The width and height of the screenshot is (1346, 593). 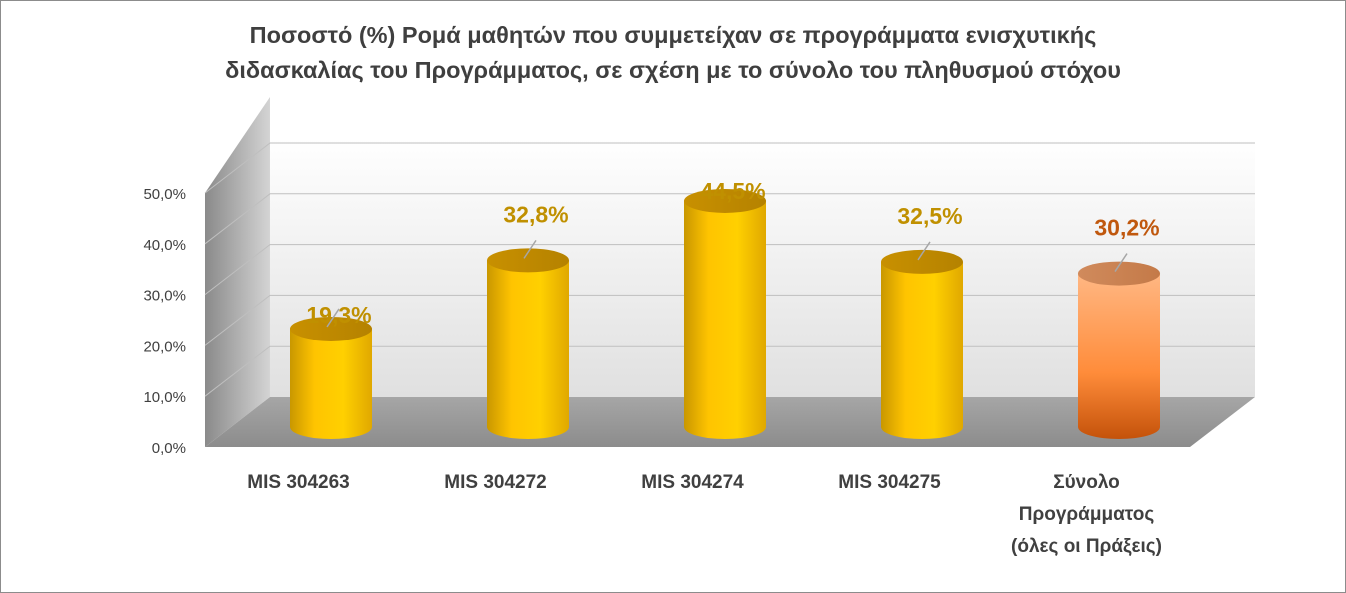 What do you see at coordinates (1086, 482) in the screenshot?
I see `category-label: Σύνολο` at bounding box center [1086, 482].